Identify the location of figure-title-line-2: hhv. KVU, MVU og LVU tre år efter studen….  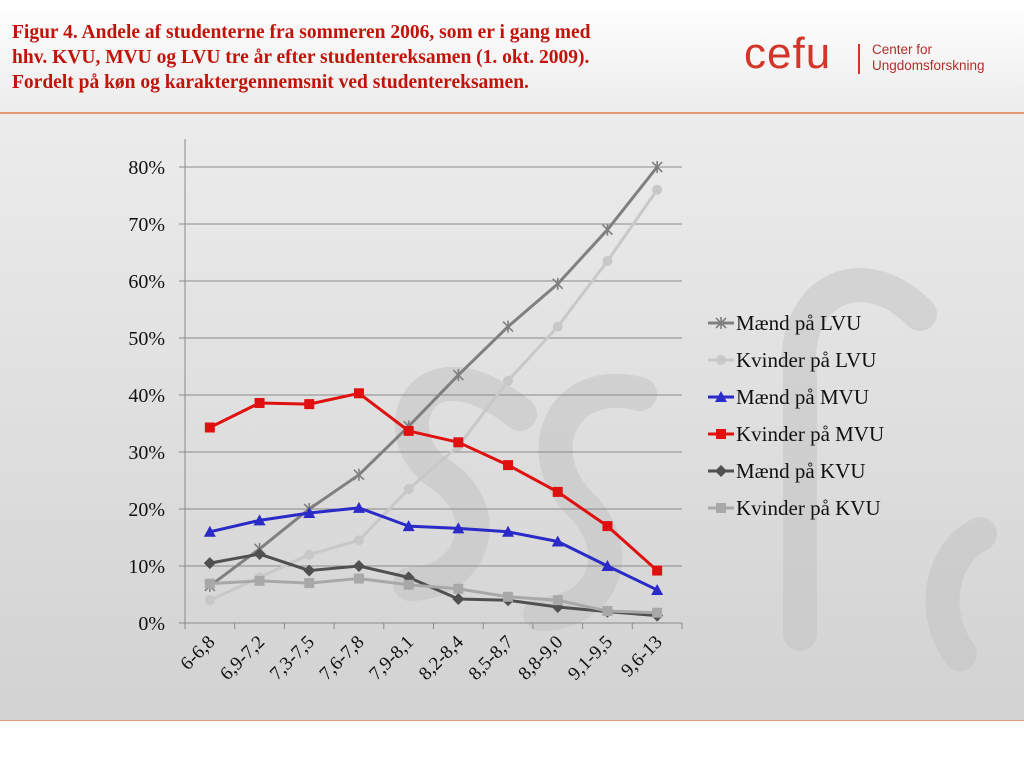
(301, 57).